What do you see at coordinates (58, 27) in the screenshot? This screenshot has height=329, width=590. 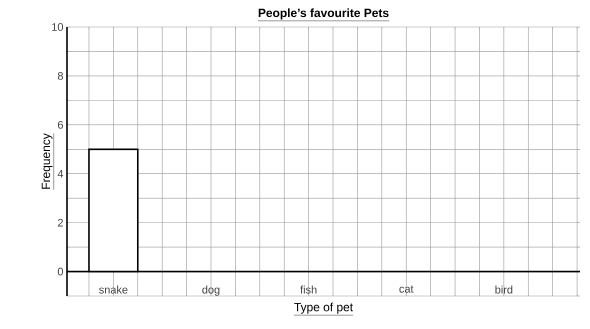 I see `y-tick-label: 10` at bounding box center [58, 27].